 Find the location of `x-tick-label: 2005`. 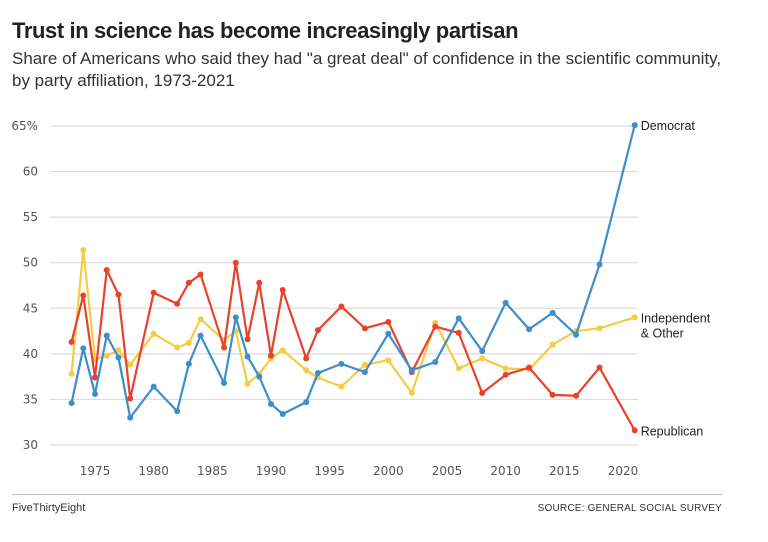

x-tick-label: 2005 is located at coordinates (447, 471).